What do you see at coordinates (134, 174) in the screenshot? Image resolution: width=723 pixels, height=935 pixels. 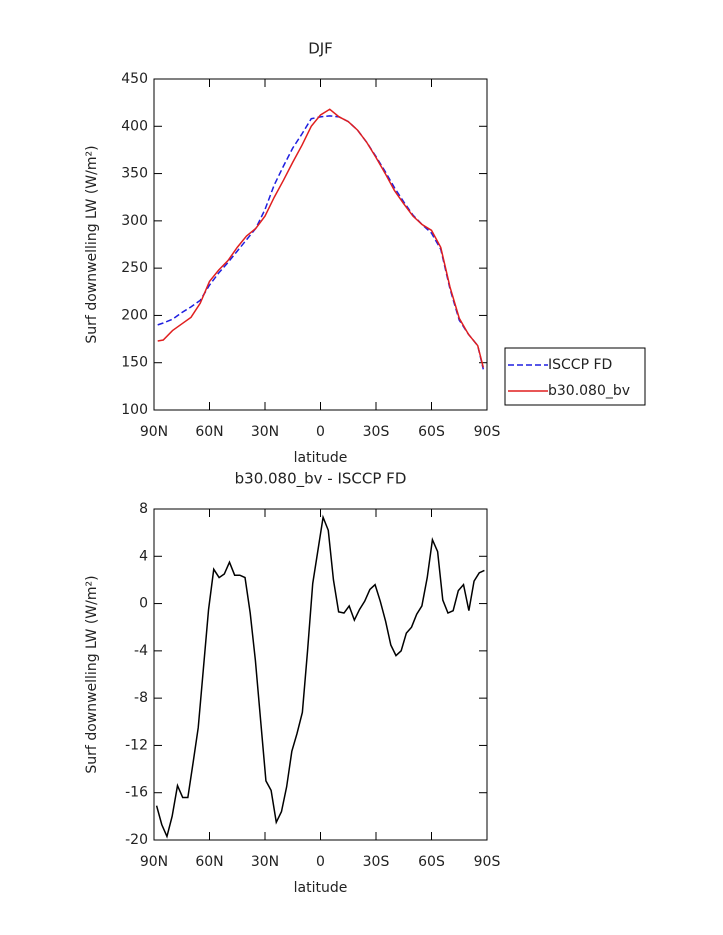 I see `y-tick-label: 350` at bounding box center [134, 174].